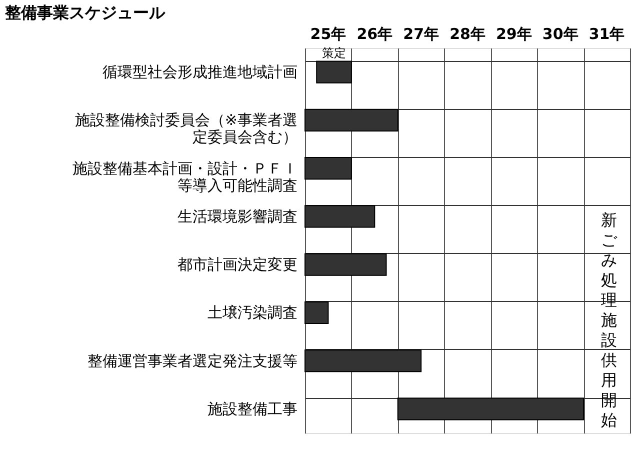  Describe the element at coordinates (421, 34) in the screenshot. I see `x-tick-label: 27年` at that location.